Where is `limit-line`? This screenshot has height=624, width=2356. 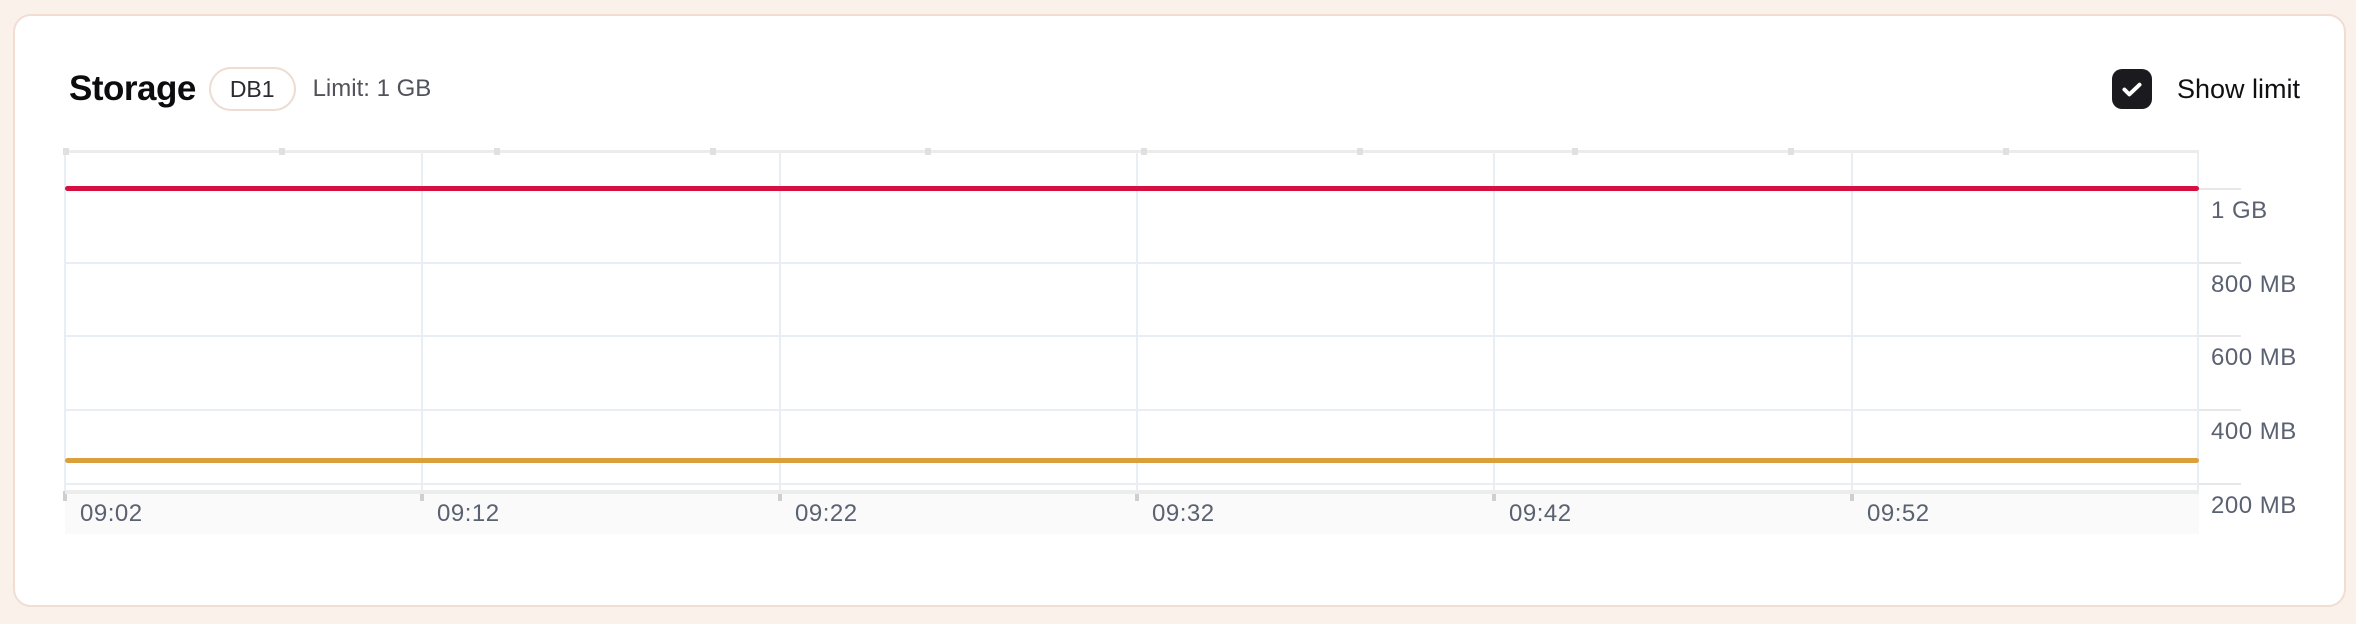
limit-line is located at coordinates (1132, 188).